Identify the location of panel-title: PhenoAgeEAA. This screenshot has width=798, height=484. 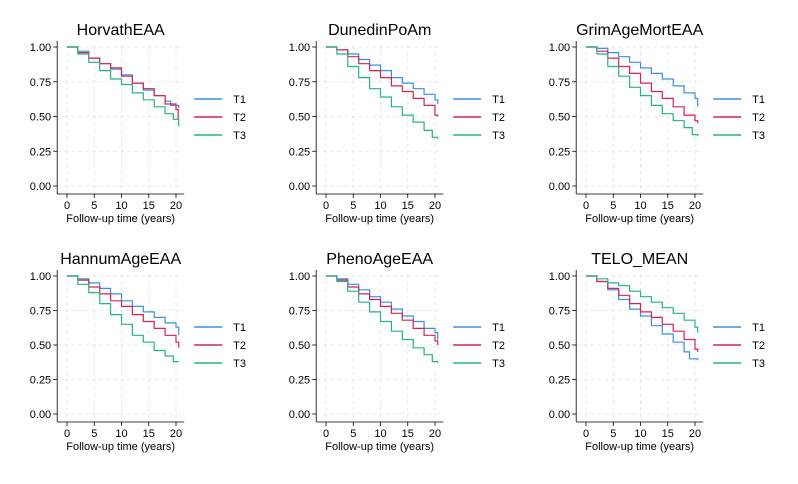
(379, 259).